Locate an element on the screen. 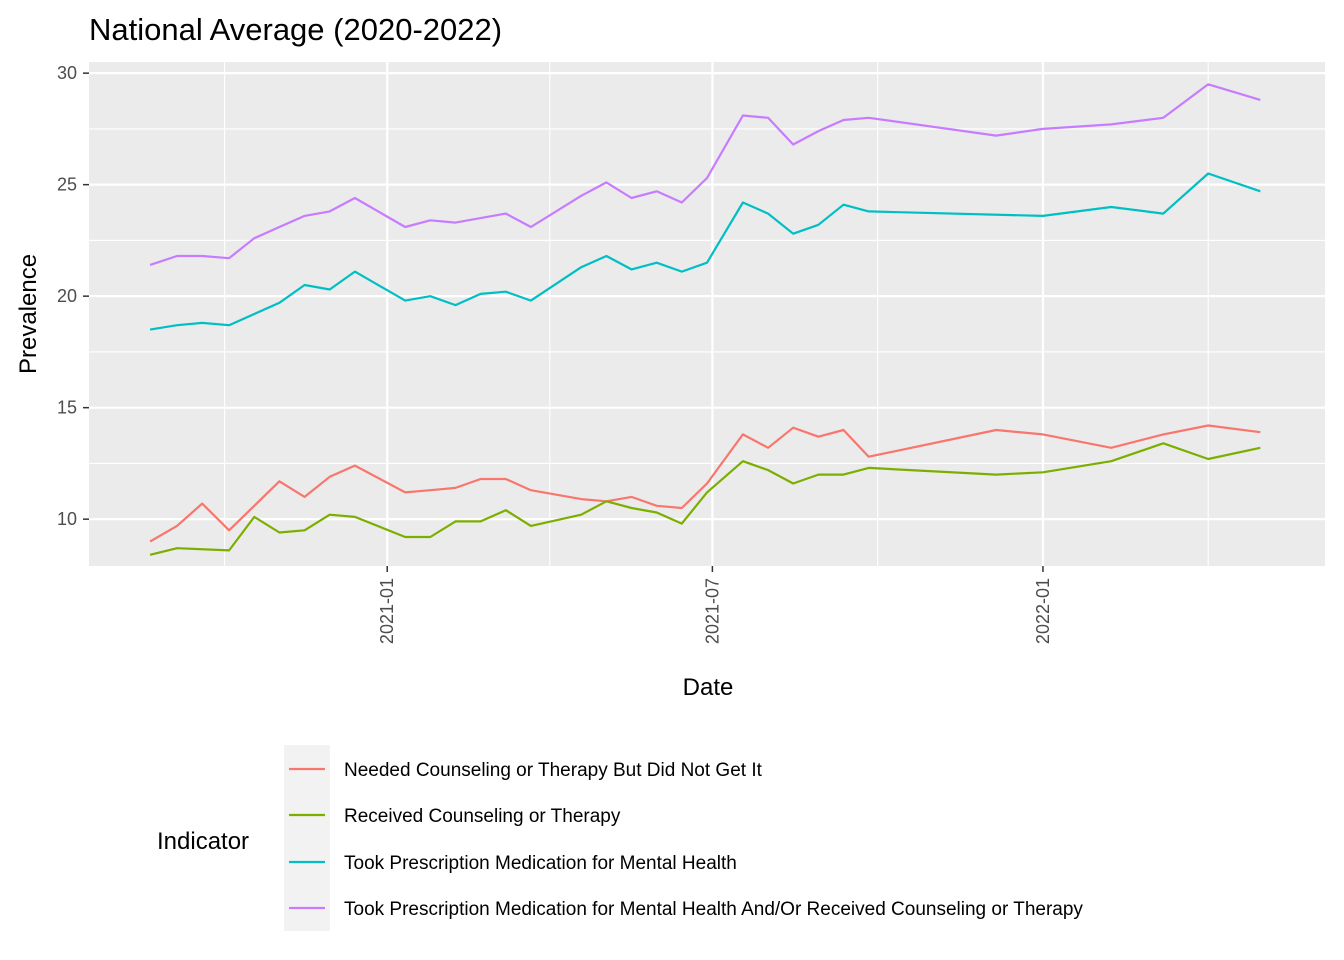 The height and width of the screenshot is (960, 1344). y-tick-label: 15 is located at coordinates (67, 408).